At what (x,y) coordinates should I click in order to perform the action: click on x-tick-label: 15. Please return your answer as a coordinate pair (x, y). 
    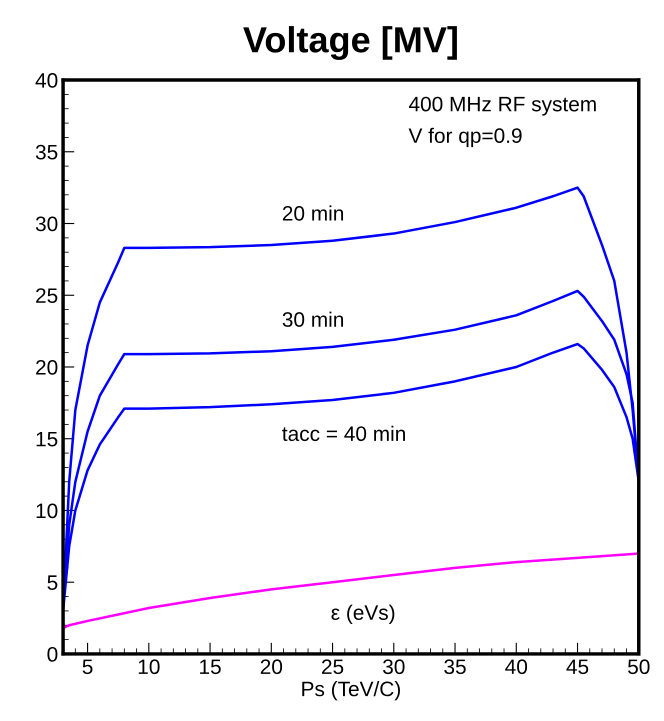
    Looking at the image, I should click on (210, 667).